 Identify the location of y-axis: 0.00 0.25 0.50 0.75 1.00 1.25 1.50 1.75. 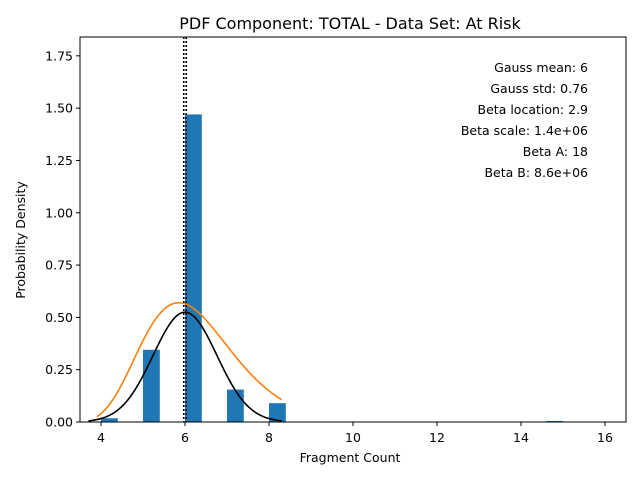
(62, 239).